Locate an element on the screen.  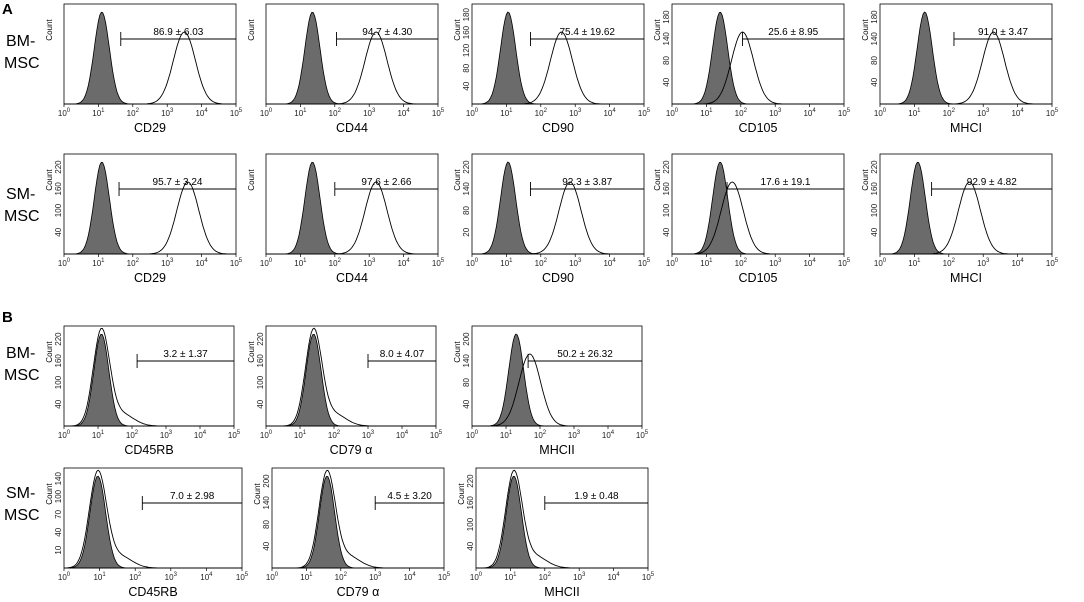
gate-percentage-label: 25.6 ± 8.95 is located at coordinates (793, 32).